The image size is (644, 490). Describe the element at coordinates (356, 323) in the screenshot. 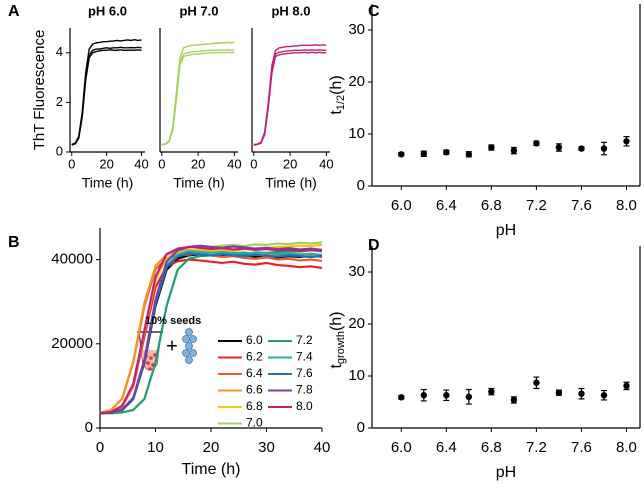

I see `y-tick-label: 20` at that location.